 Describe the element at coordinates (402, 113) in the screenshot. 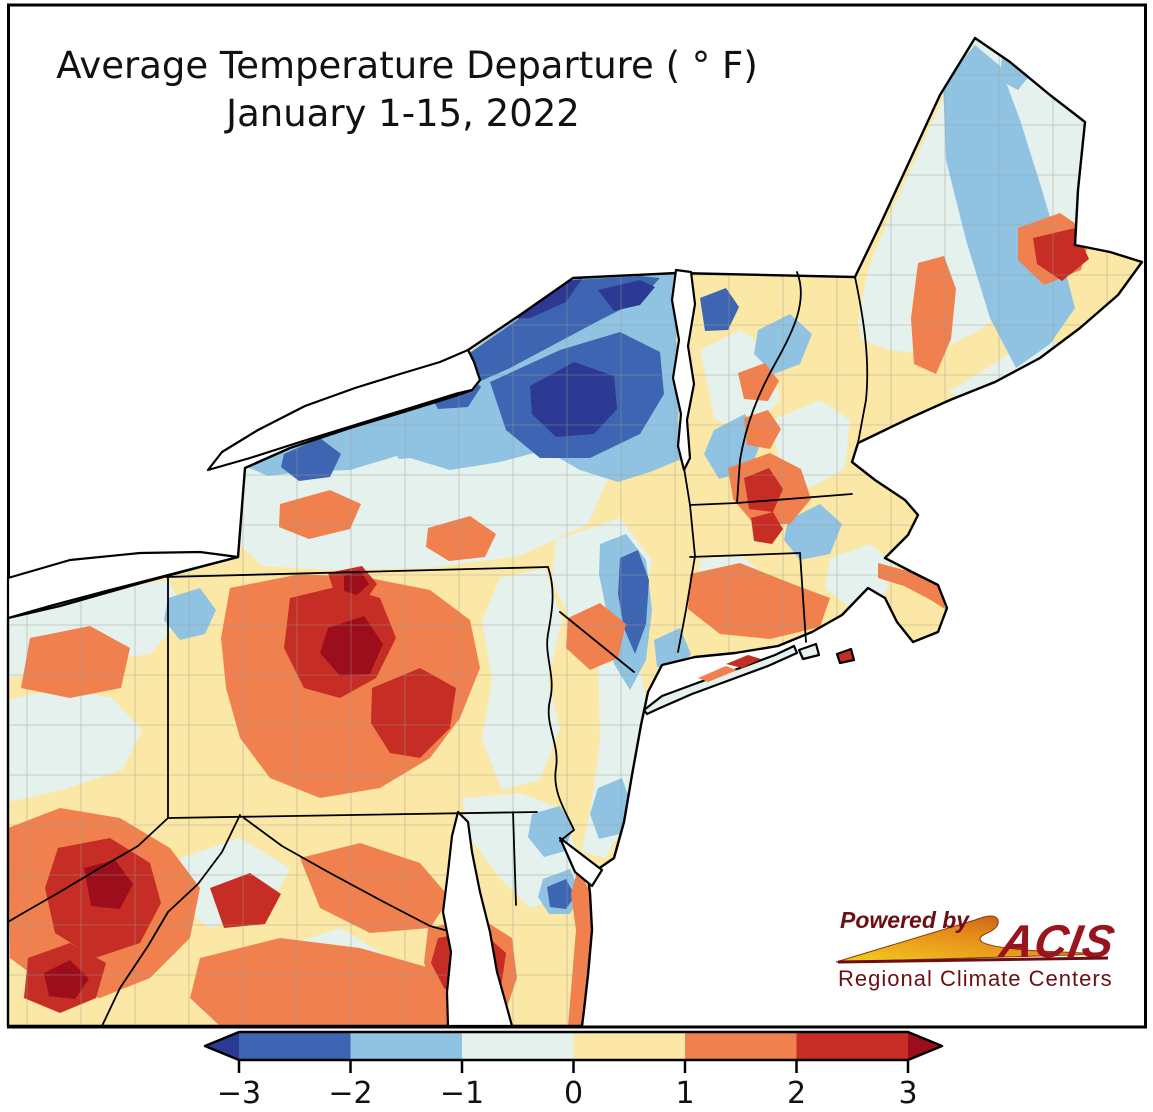

I see `map-title-line2: January 1-15, 2022` at that location.